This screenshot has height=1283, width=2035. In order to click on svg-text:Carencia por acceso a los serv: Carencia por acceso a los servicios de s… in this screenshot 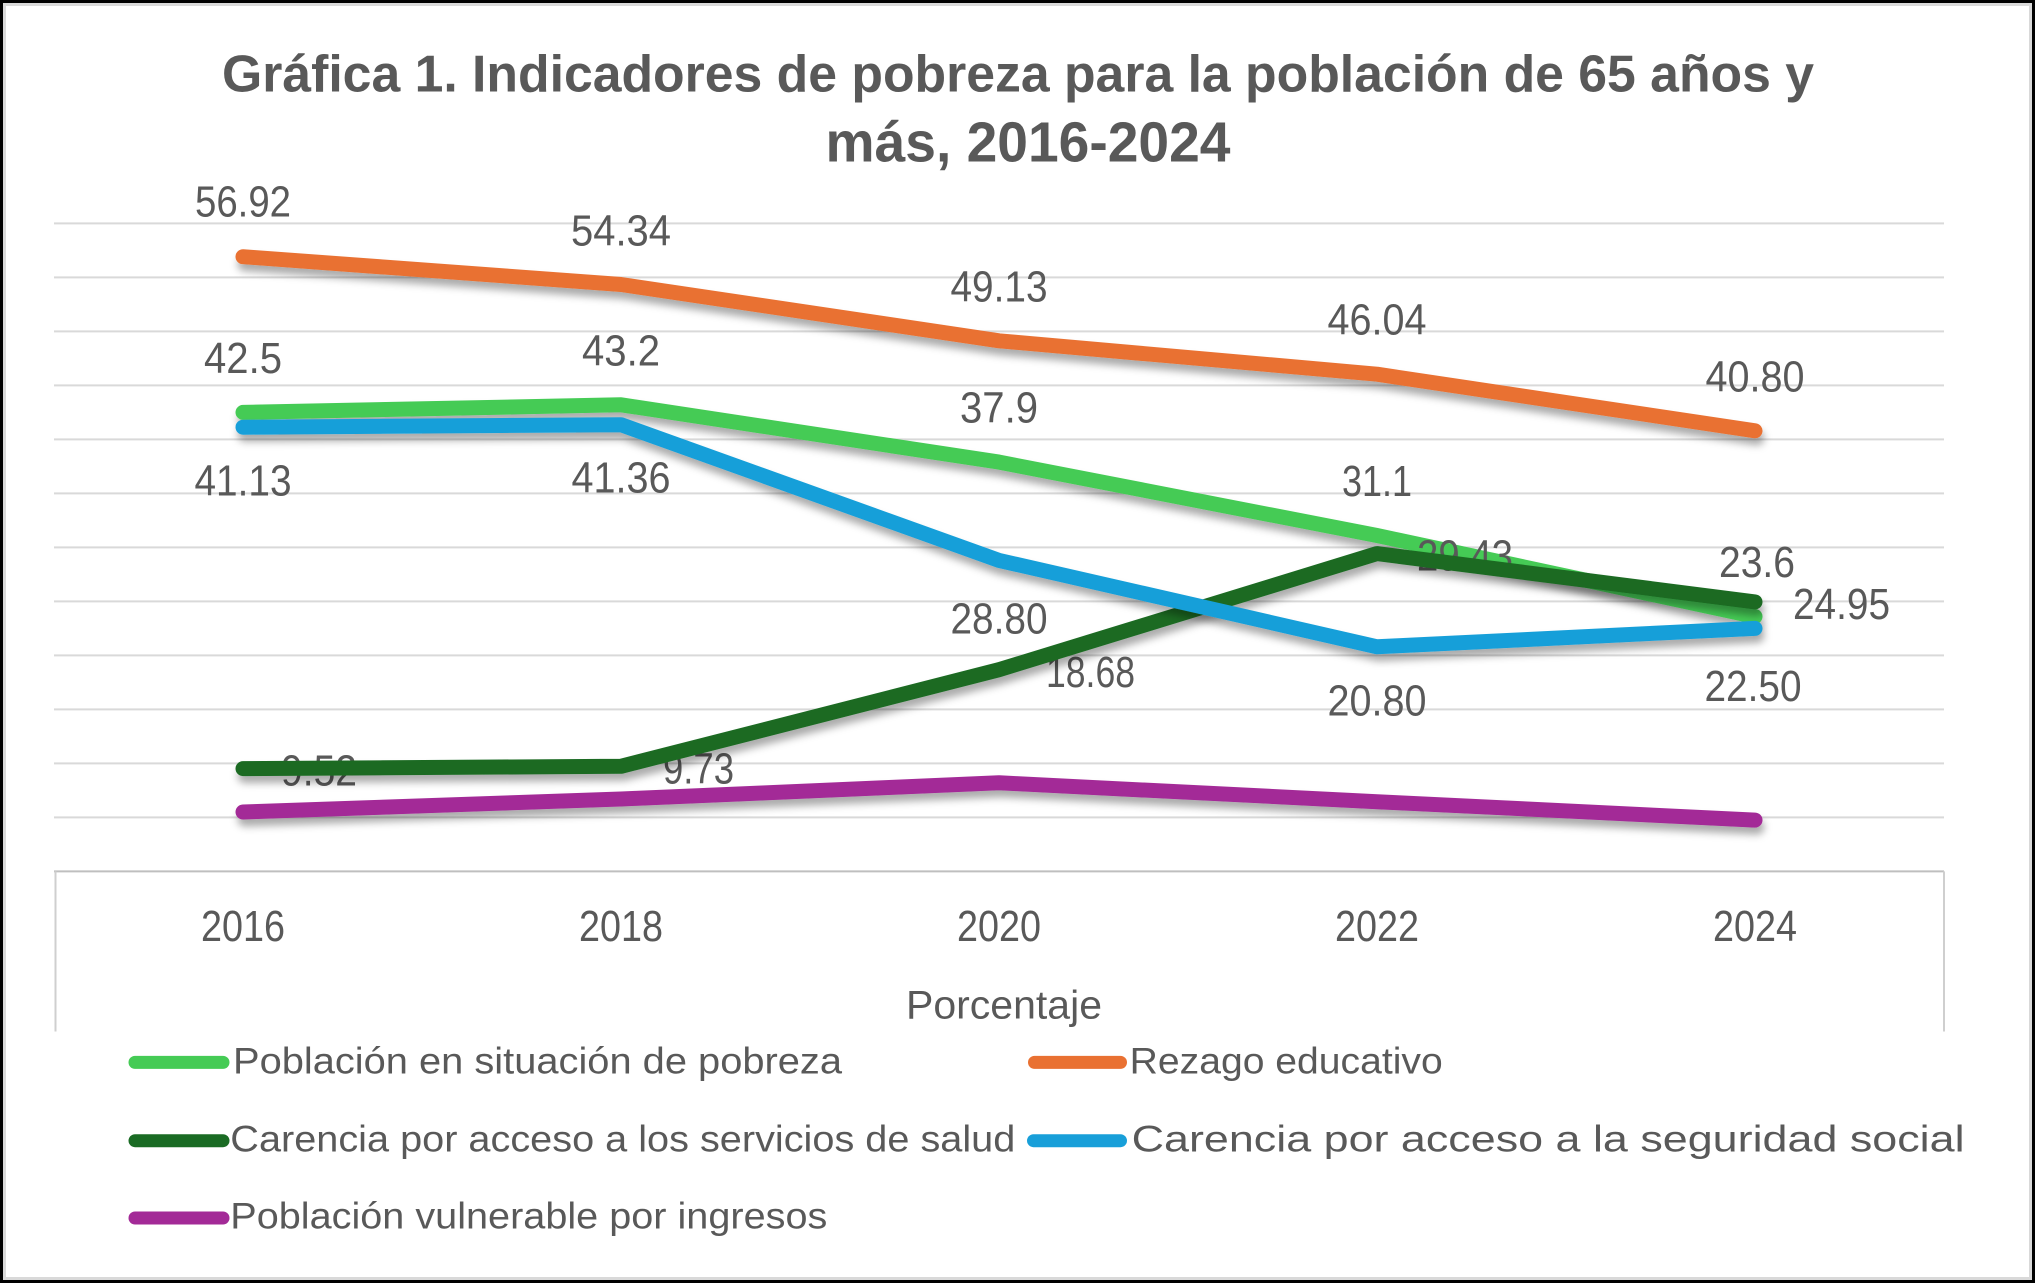, I will do `click(622, 1138)`.